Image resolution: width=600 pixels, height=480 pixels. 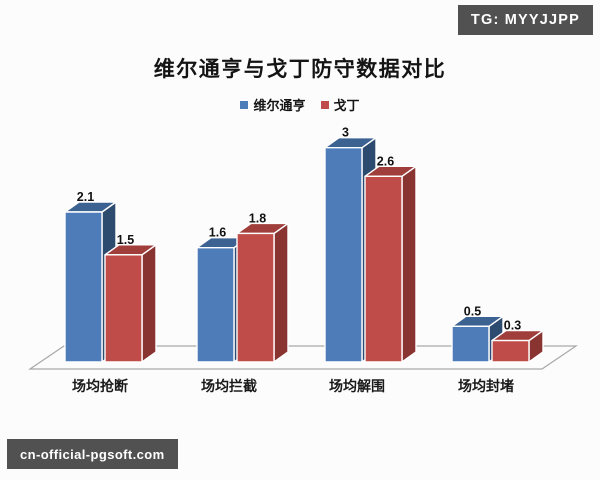 What do you see at coordinates (279, 105) in the screenshot?
I see `legend-label-series1: 维尔通亨` at bounding box center [279, 105].